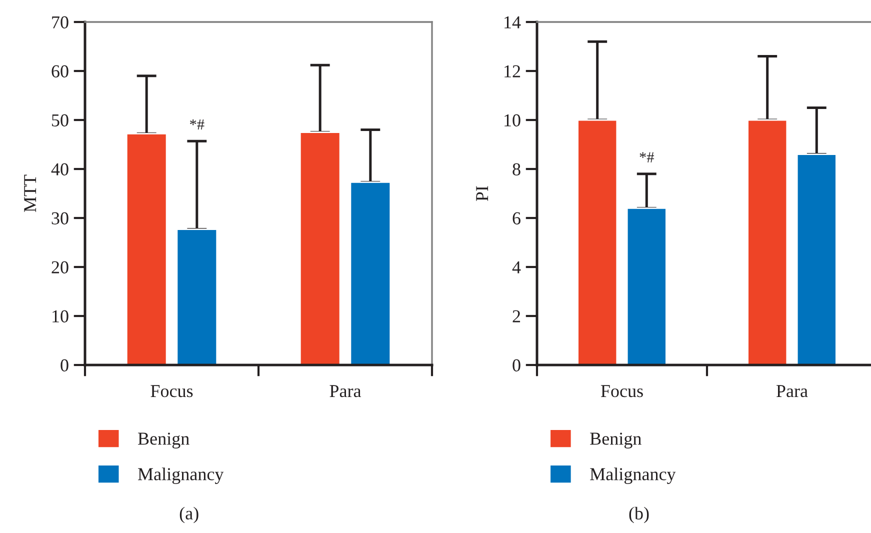 This screenshot has width=871, height=533. What do you see at coordinates (60, 120) in the screenshot?
I see `y-tick-label: 50` at bounding box center [60, 120].